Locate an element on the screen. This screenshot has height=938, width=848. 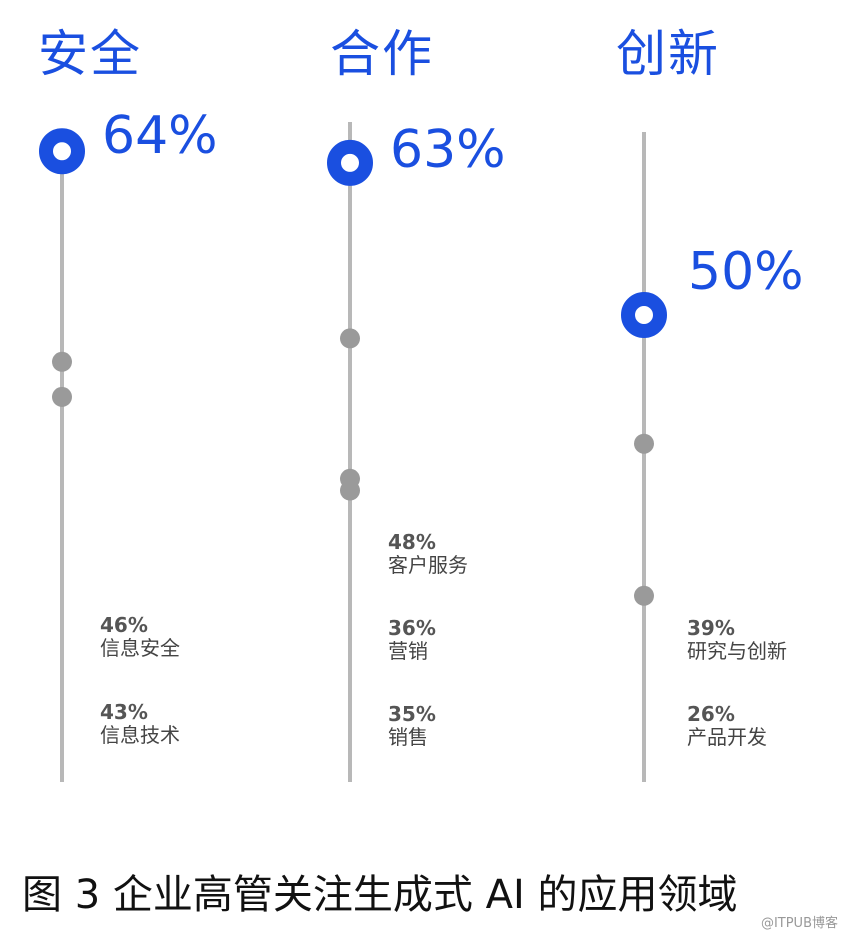
data-label-value: 39% is located at coordinates (711, 628).